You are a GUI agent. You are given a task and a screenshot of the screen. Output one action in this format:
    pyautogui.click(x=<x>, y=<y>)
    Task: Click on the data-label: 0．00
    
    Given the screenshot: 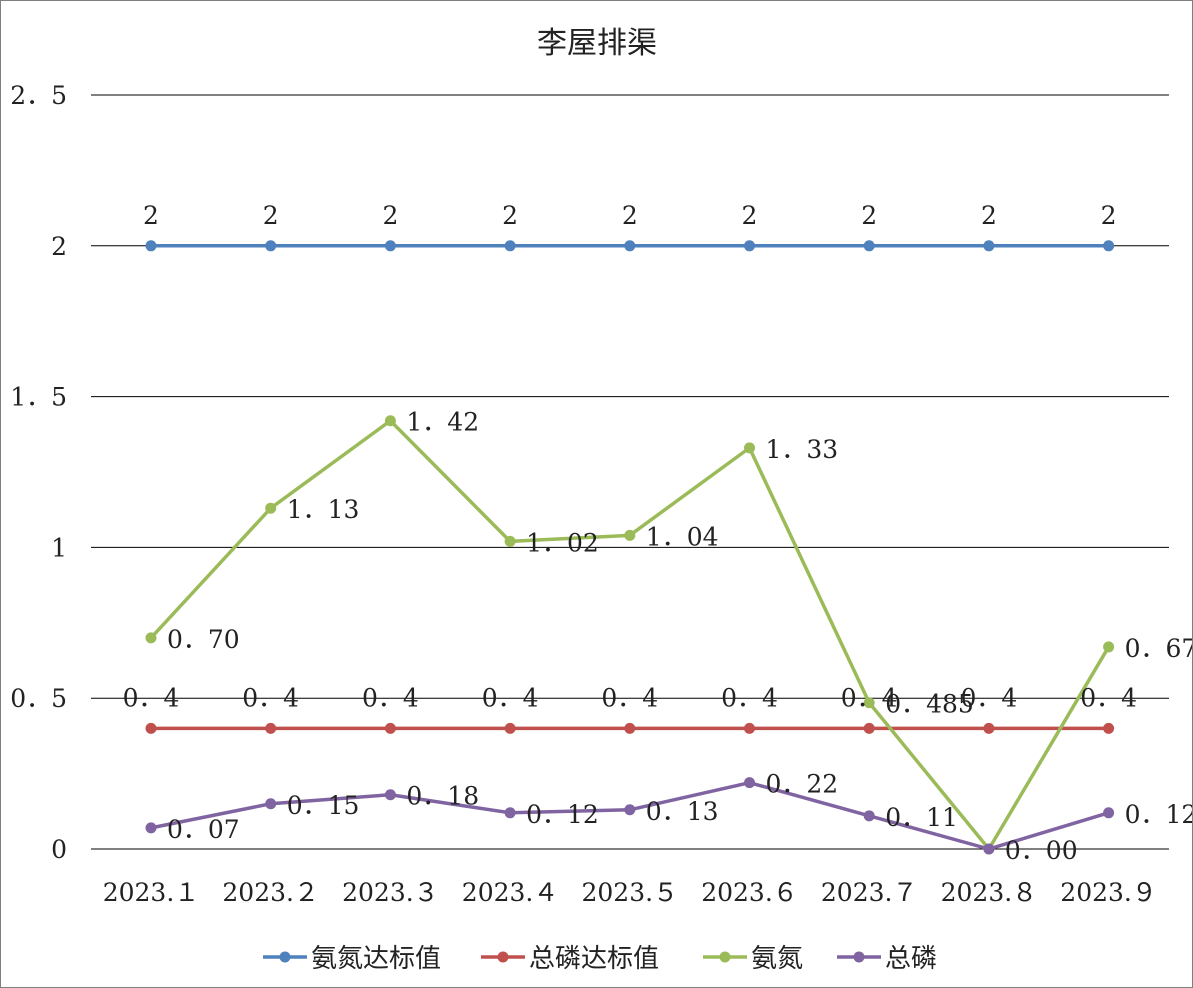 What is the action you would take?
    pyautogui.click(x=1041, y=850)
    